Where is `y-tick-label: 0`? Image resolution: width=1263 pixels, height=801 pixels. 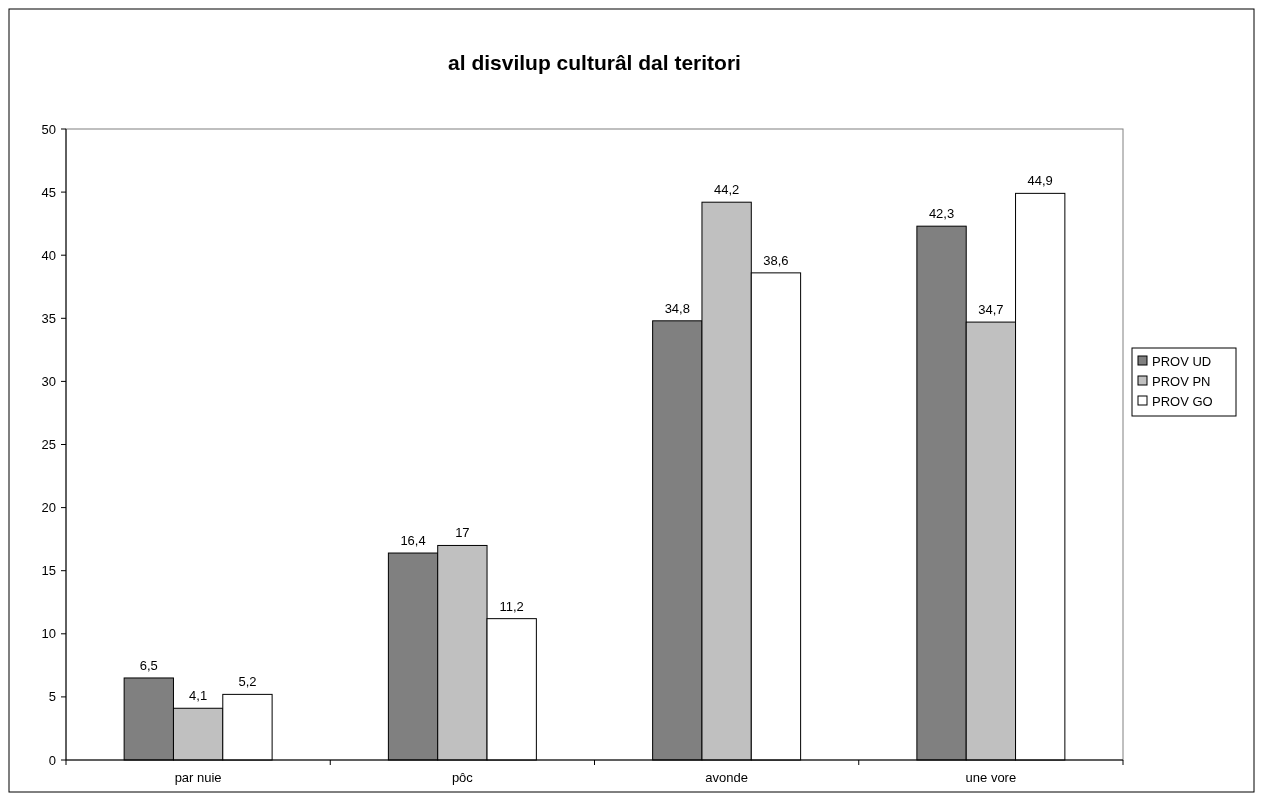
y-tick-label: 0 is located at coordinates (52, 760).